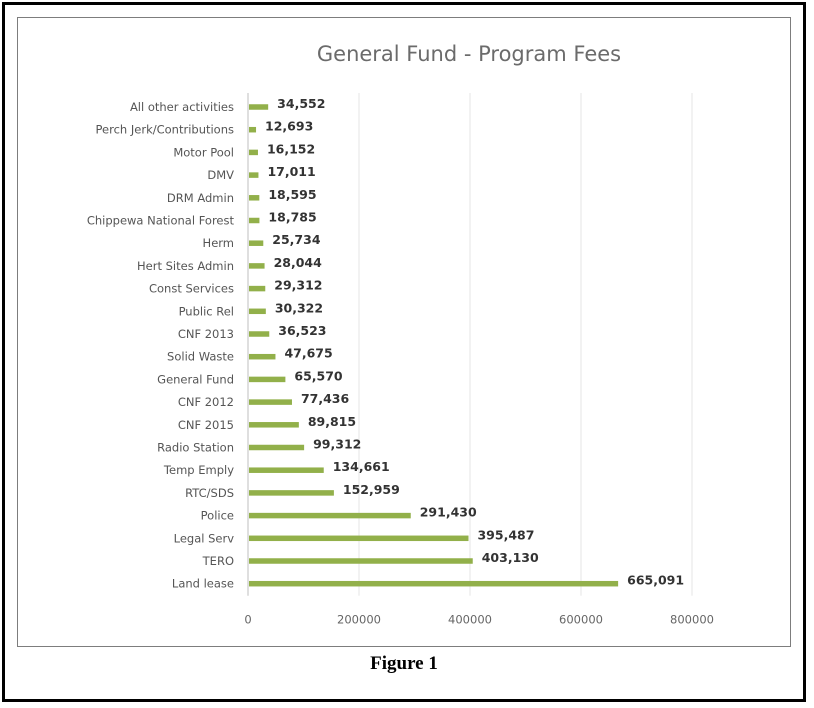  What do you see at coordinates (371, 489) in the screenshot?
I see `data-label: 152,959` at bounding box center [371, 489].